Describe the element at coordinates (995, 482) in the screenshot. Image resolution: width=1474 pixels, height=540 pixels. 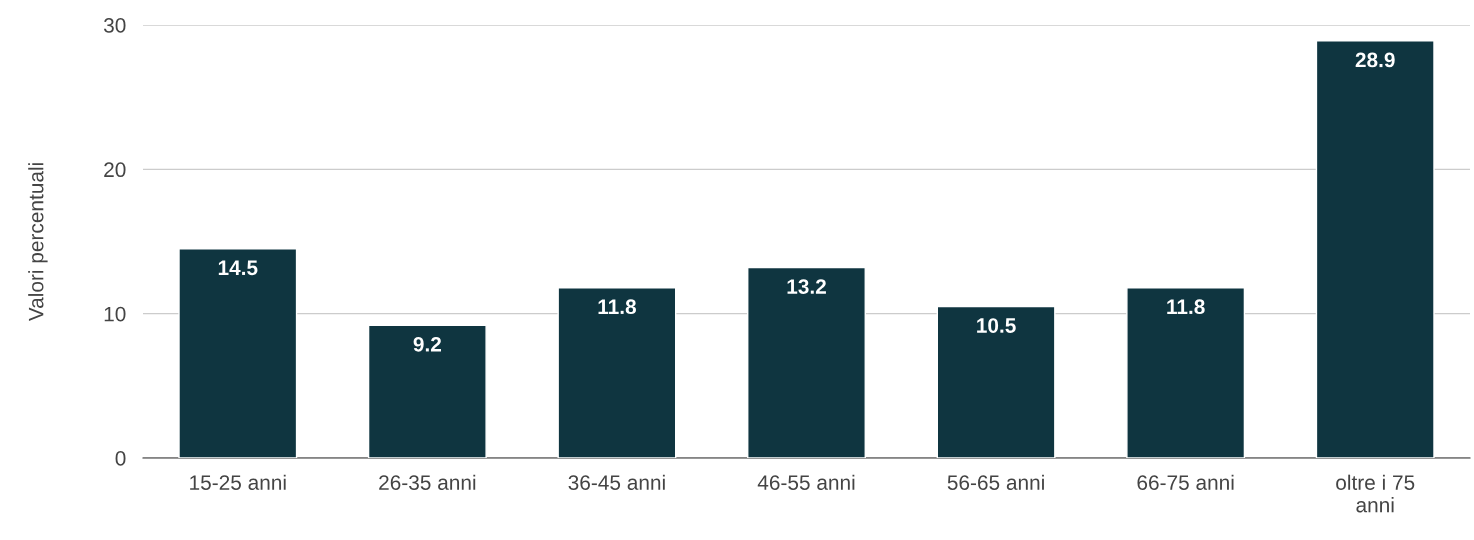
I see `x-tick-label: 56-65 anni` at that location.